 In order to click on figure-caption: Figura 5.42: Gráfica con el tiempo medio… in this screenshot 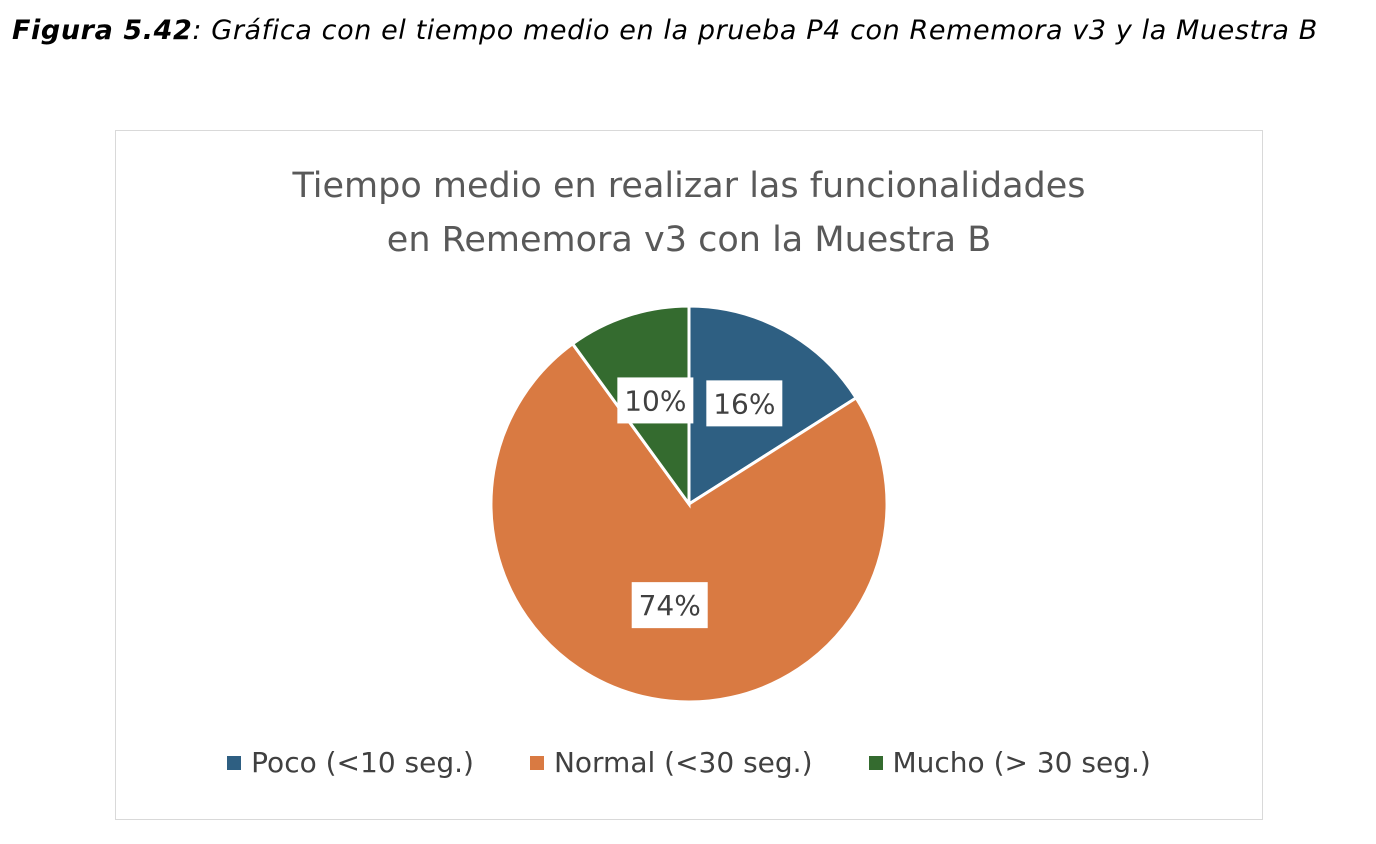, I will do `click(692, 31)`.